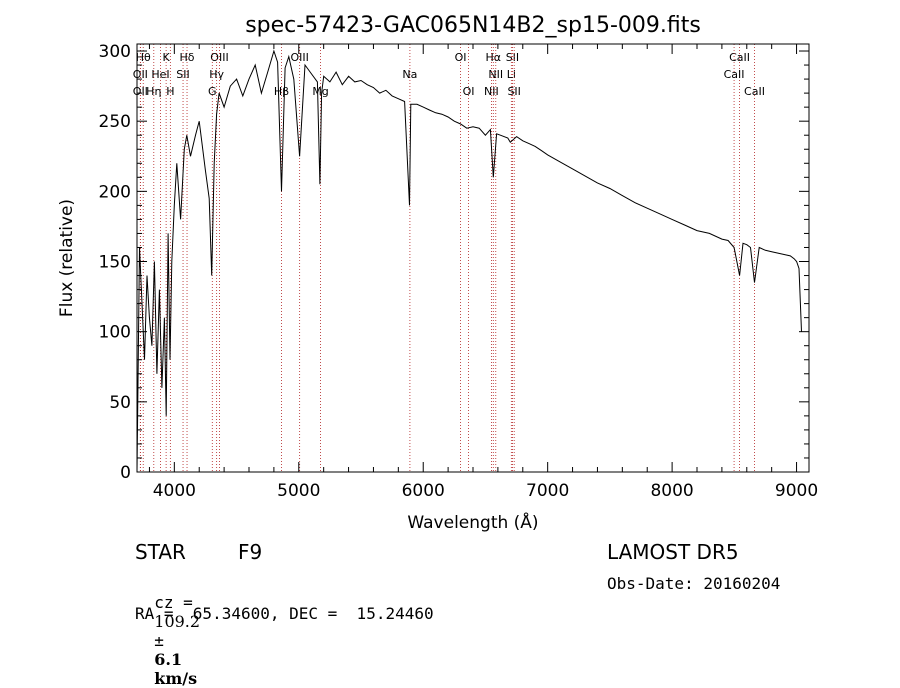  I want to click on line-marker-label: Hα, so click(494, 57).